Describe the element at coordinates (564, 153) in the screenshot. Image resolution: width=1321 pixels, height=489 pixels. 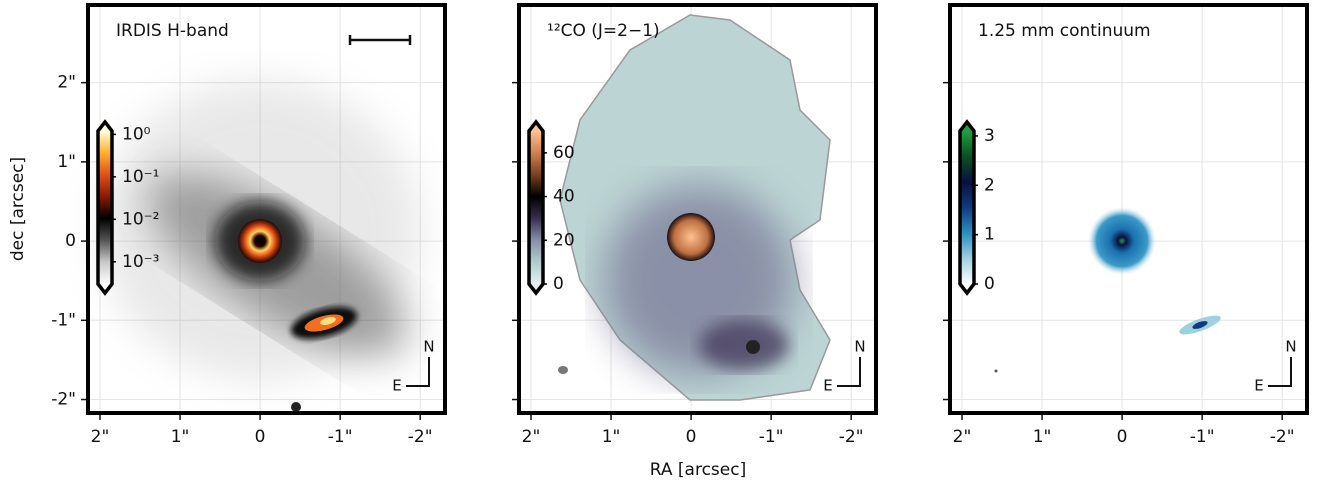
I see `colorbar-tick-label: 60` at that location.